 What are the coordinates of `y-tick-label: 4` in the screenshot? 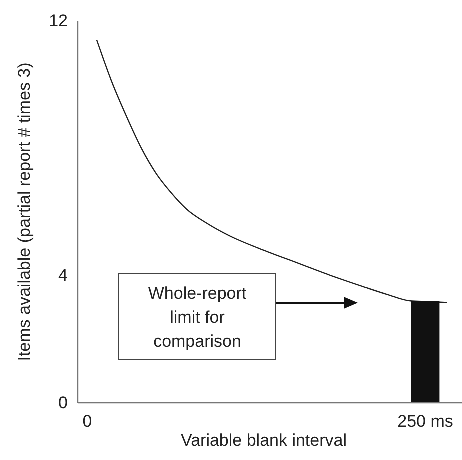 It's located at (63, 276).